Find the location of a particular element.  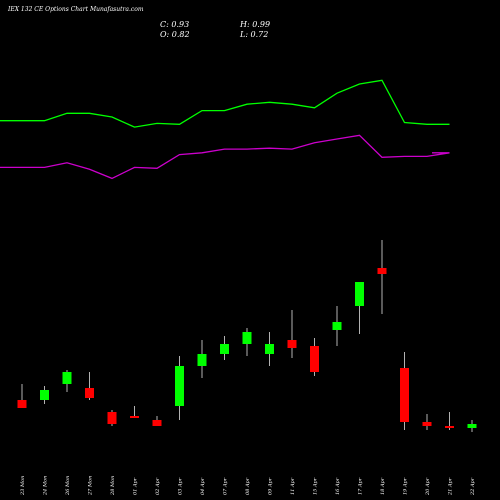

x-tick-label: 15 Apr is located at coordinates (316, 486).